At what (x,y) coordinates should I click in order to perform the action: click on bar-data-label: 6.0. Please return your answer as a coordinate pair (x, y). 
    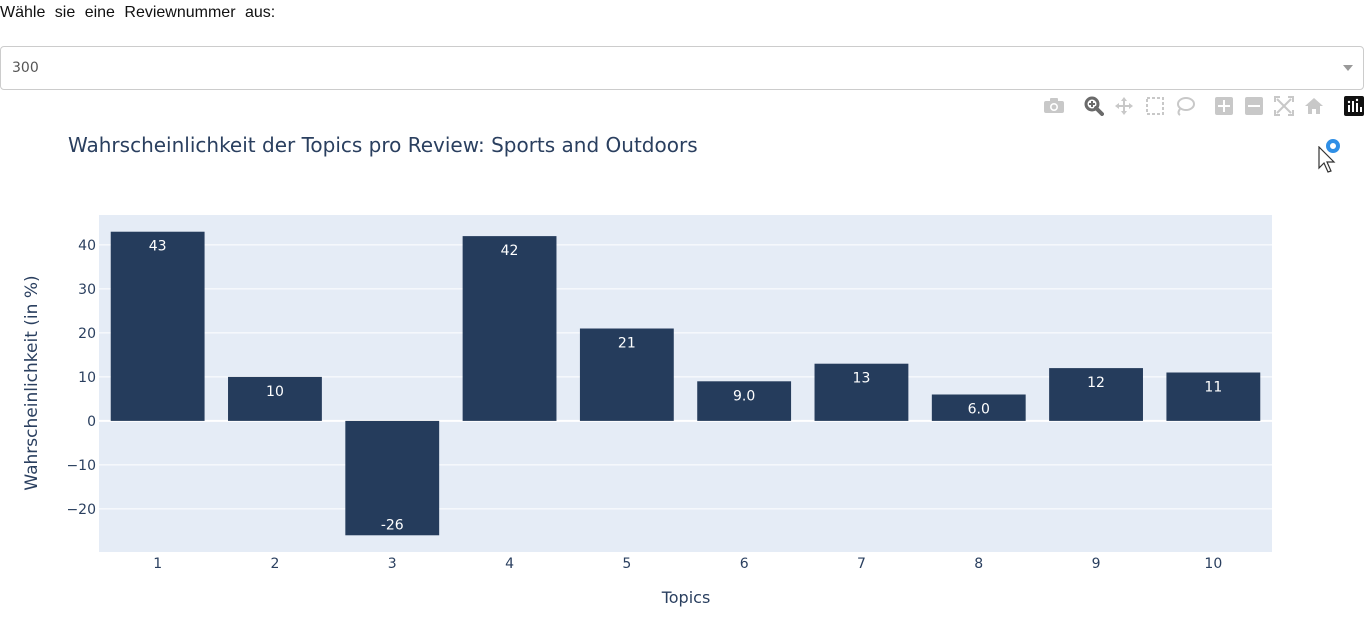
    Looking at the image, I should click on (979, 409).